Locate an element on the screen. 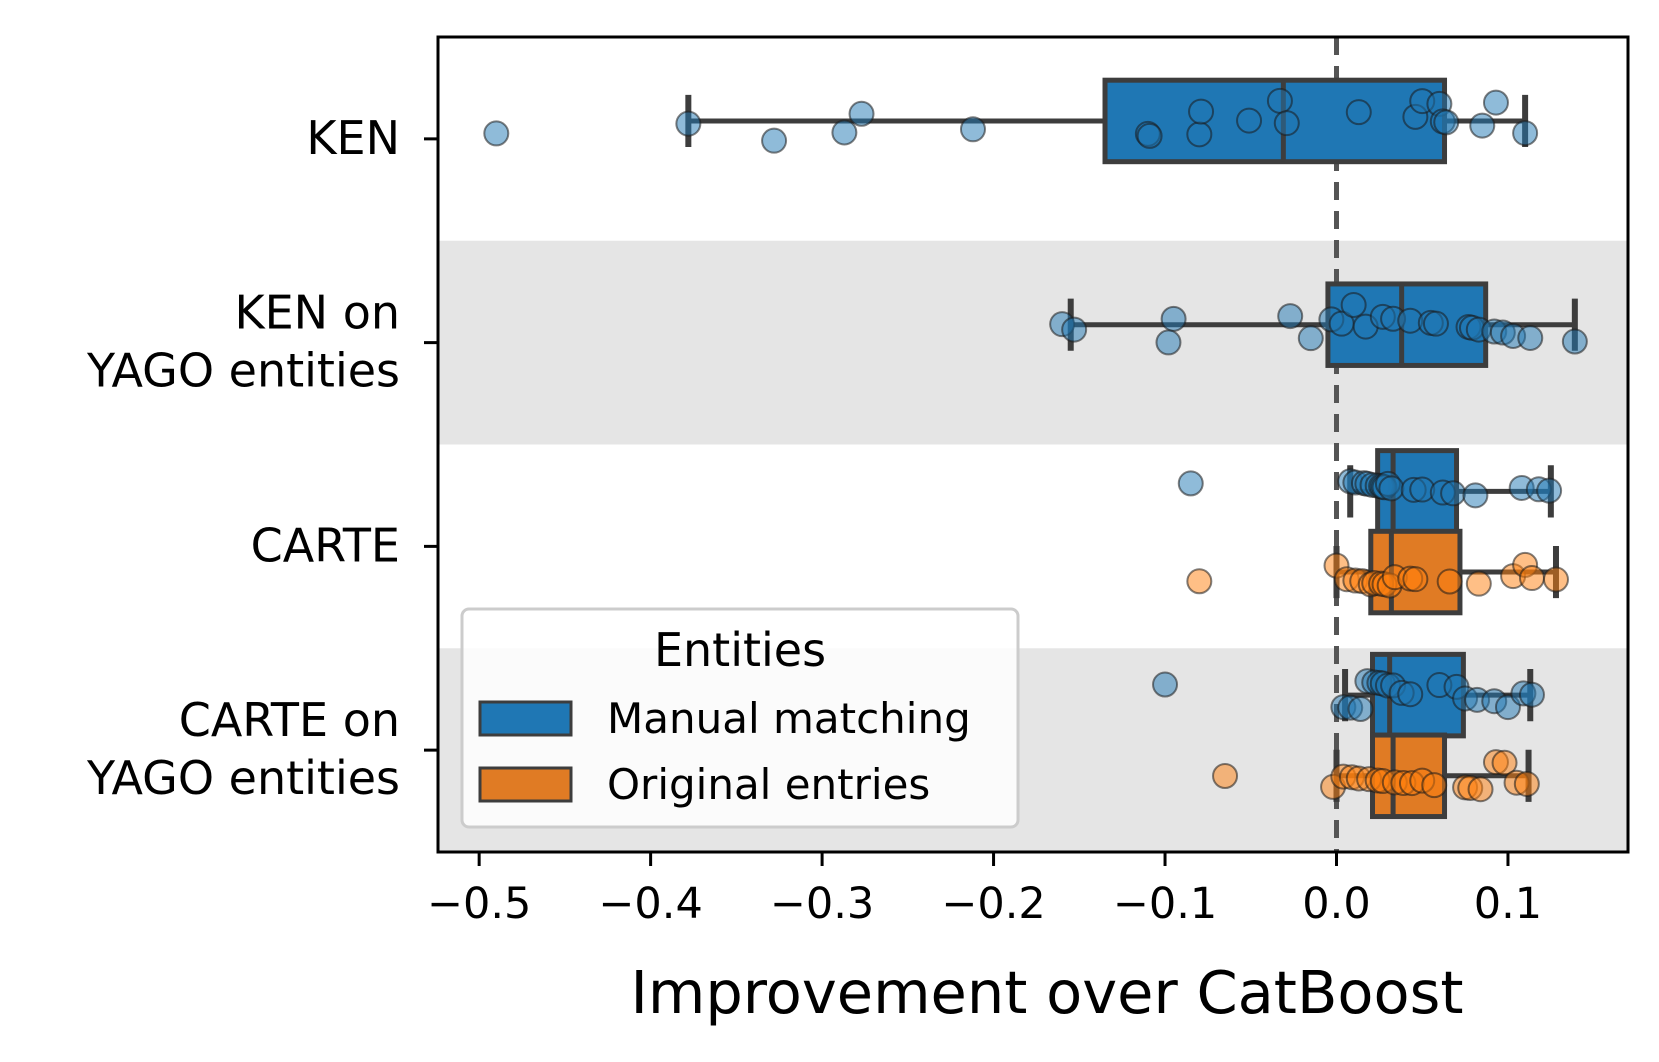  x-tick-label: 0.0 is located at coordinates (1336, 904).